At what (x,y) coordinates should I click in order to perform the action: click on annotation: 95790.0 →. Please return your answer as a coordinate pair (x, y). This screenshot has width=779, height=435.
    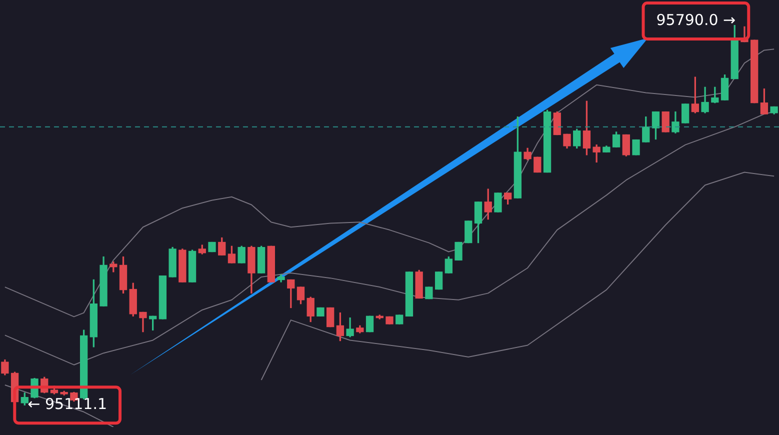
    Looking at the image, I should click on (696, 19).